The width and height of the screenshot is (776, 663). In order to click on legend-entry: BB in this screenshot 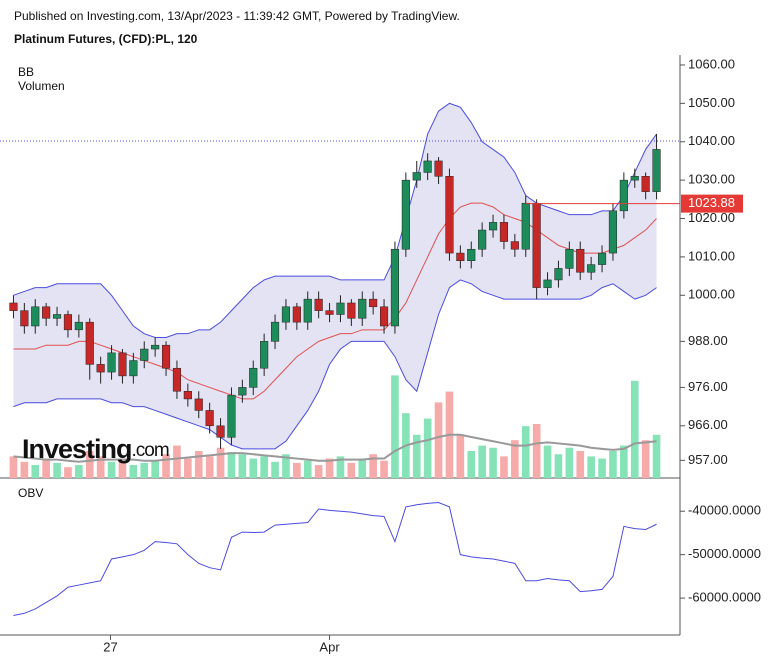, I will do `click(26, 72)`.